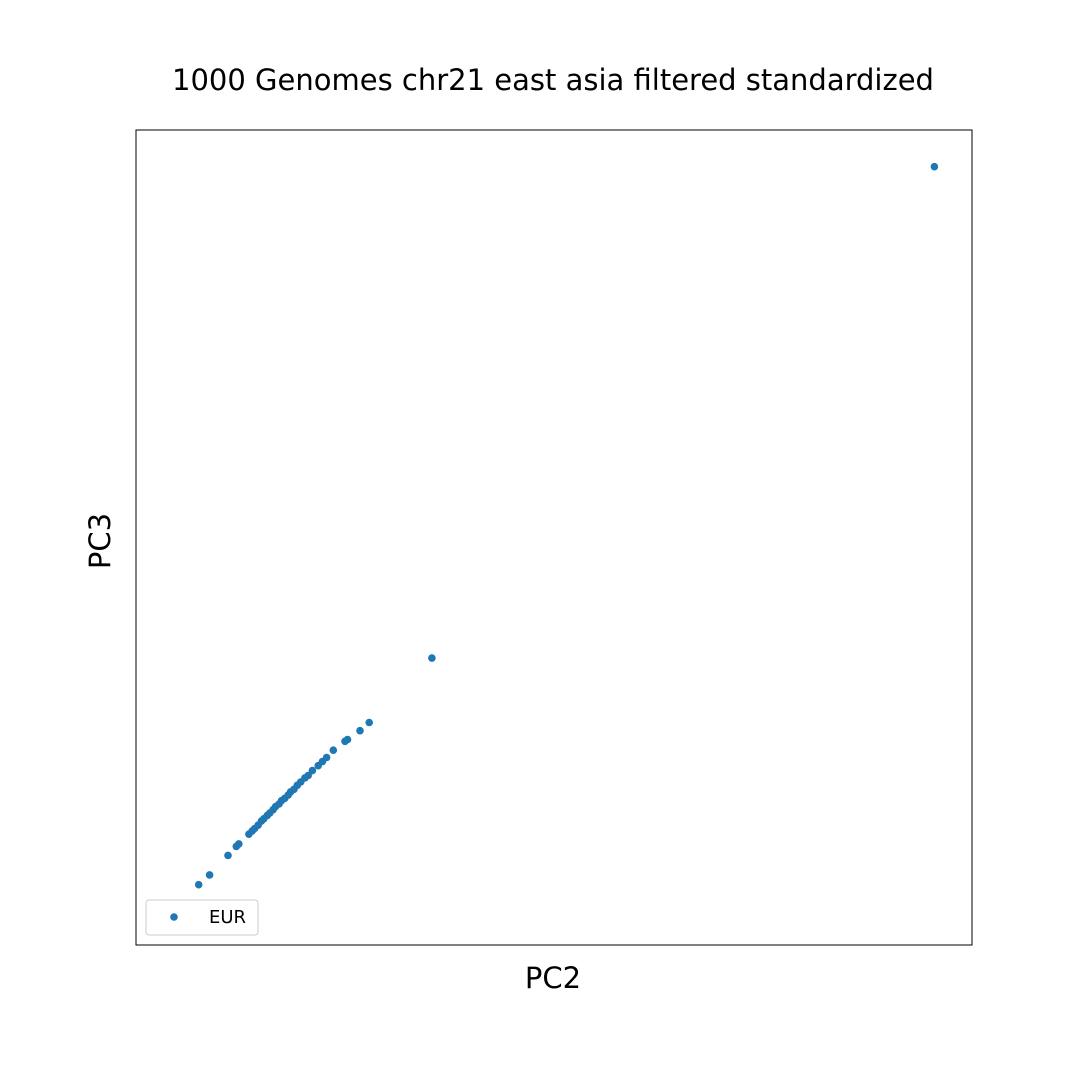 The image size is (1080, 1080). I want to click on legend: EUR, so click(202, 917).